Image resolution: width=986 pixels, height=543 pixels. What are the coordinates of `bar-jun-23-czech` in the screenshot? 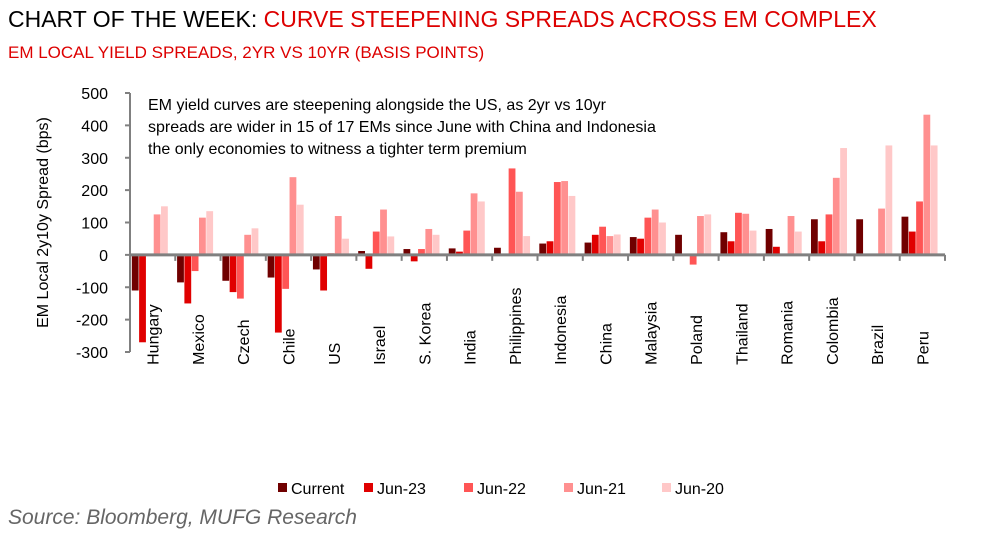 It's located at (233, 273).